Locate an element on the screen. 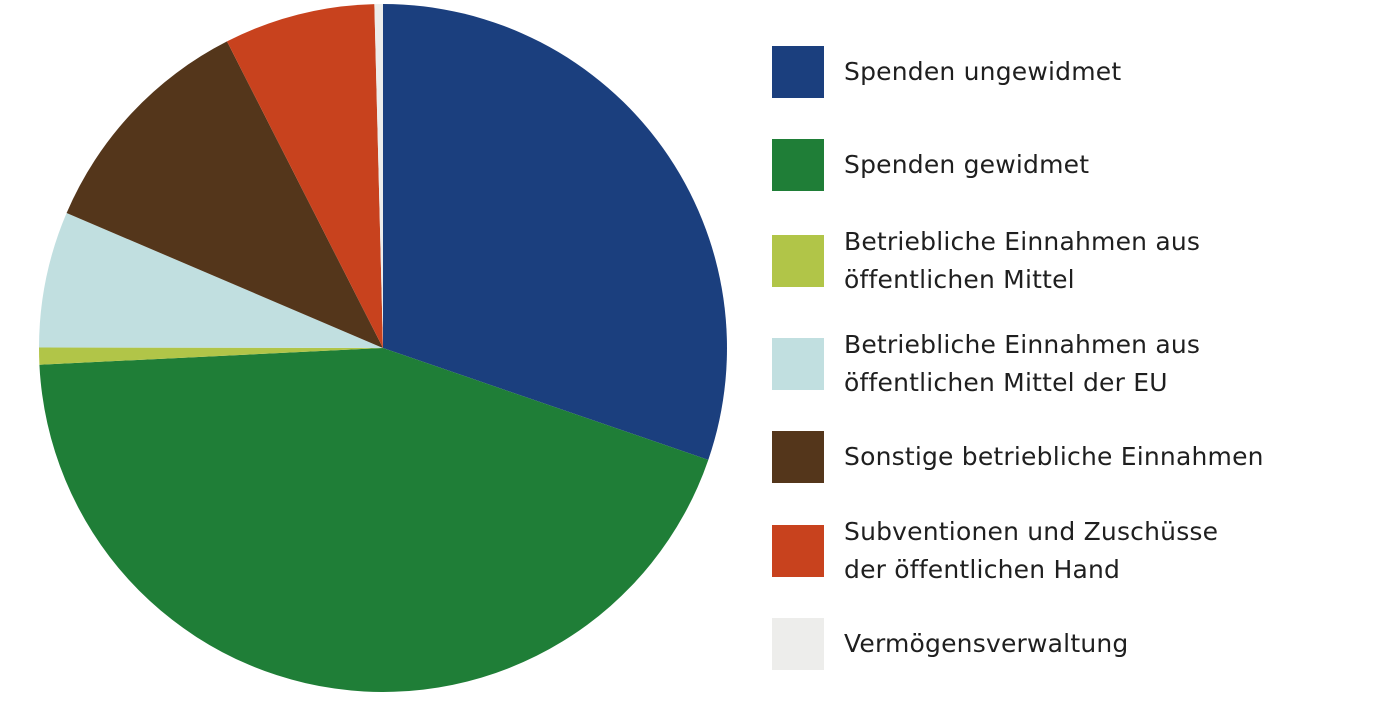  legend-item-sonstige-einnahmen: Sonstige betriebliche Einnahmen is located at coordinates (1068, 457).